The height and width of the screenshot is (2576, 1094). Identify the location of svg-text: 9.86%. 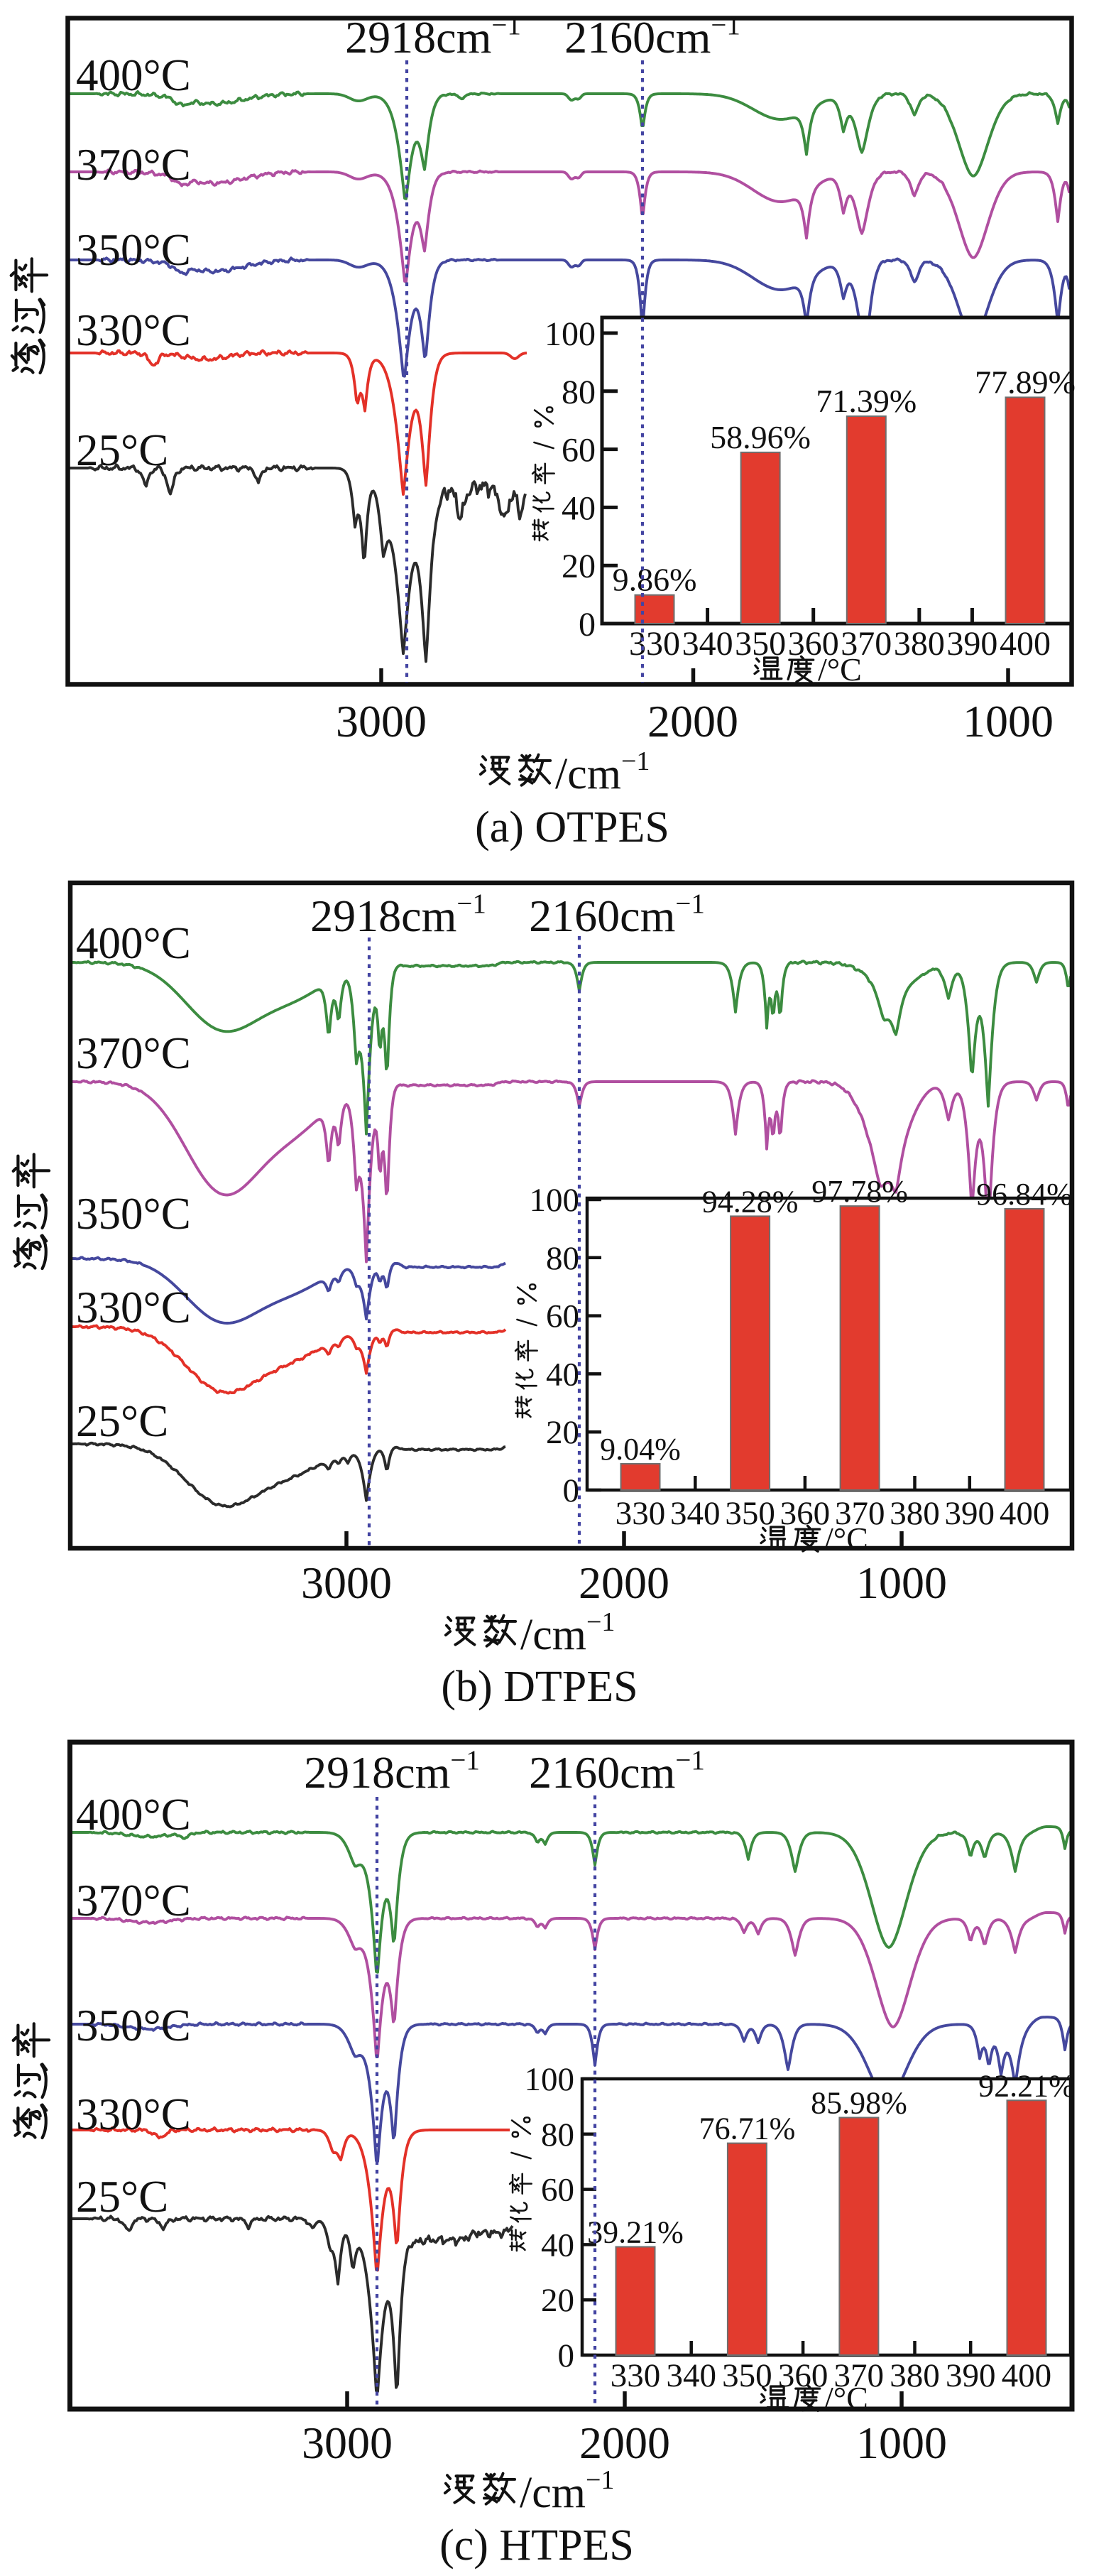
(655, 580).